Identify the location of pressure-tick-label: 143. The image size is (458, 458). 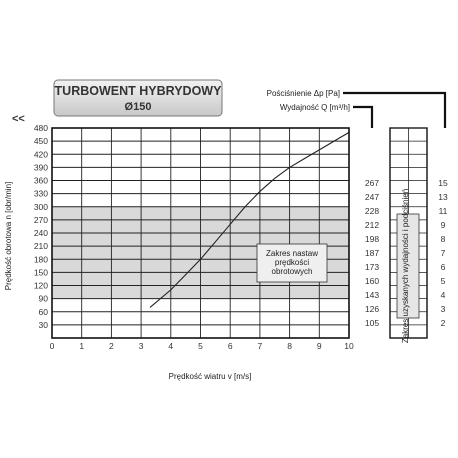
(372, 295).